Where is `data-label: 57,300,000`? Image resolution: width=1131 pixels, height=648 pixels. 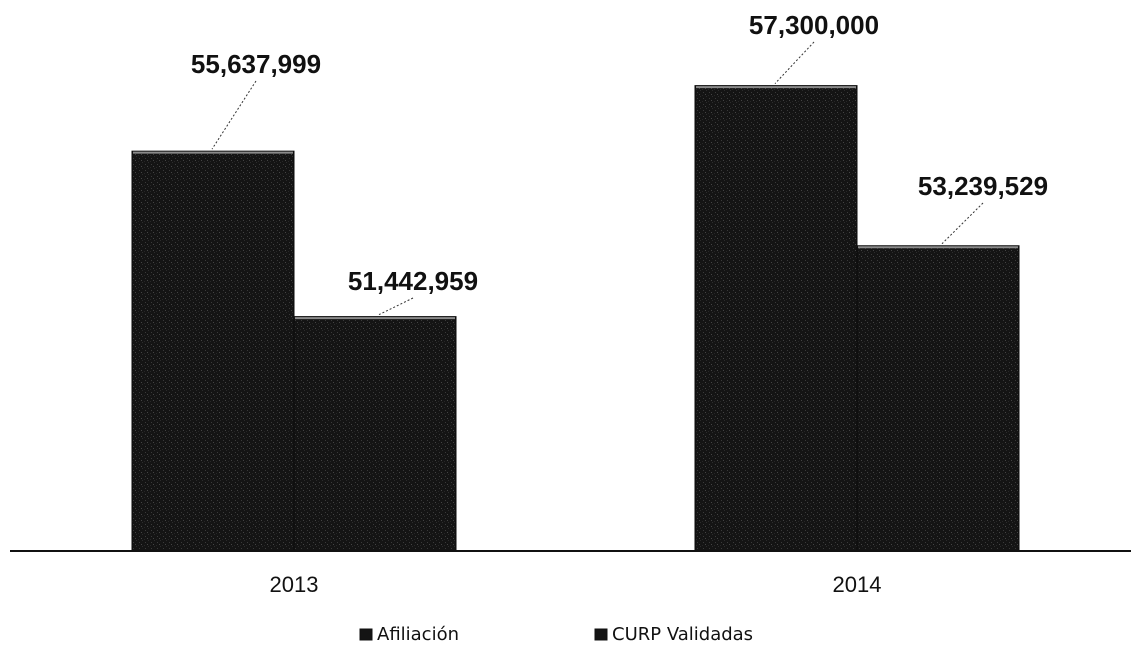
data-label: 57,300,000 is located at coordinates (814, 25).